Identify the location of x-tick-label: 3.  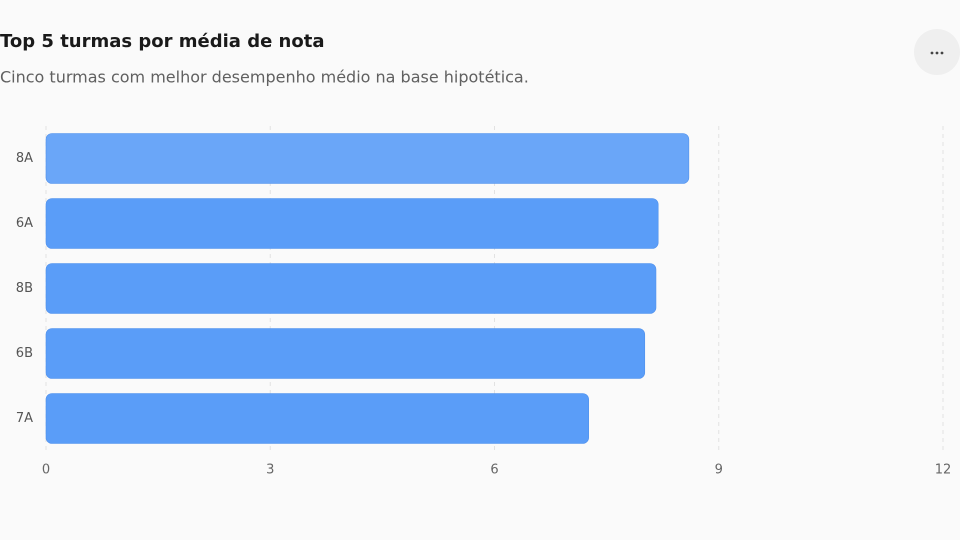
(270, 470).